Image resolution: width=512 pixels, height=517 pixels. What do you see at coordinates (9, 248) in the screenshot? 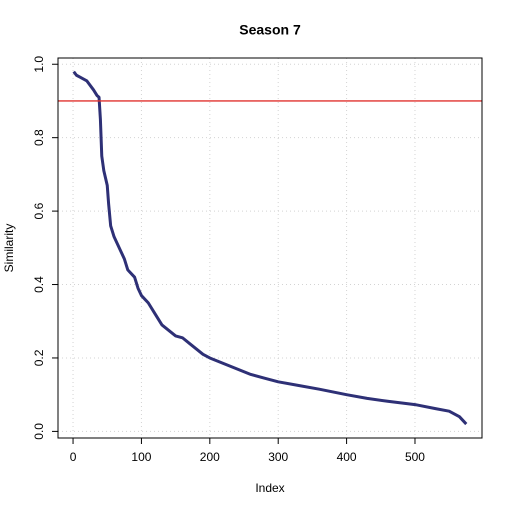
I see `y-axis-label: Similarity` at bounding box center [9, 248].